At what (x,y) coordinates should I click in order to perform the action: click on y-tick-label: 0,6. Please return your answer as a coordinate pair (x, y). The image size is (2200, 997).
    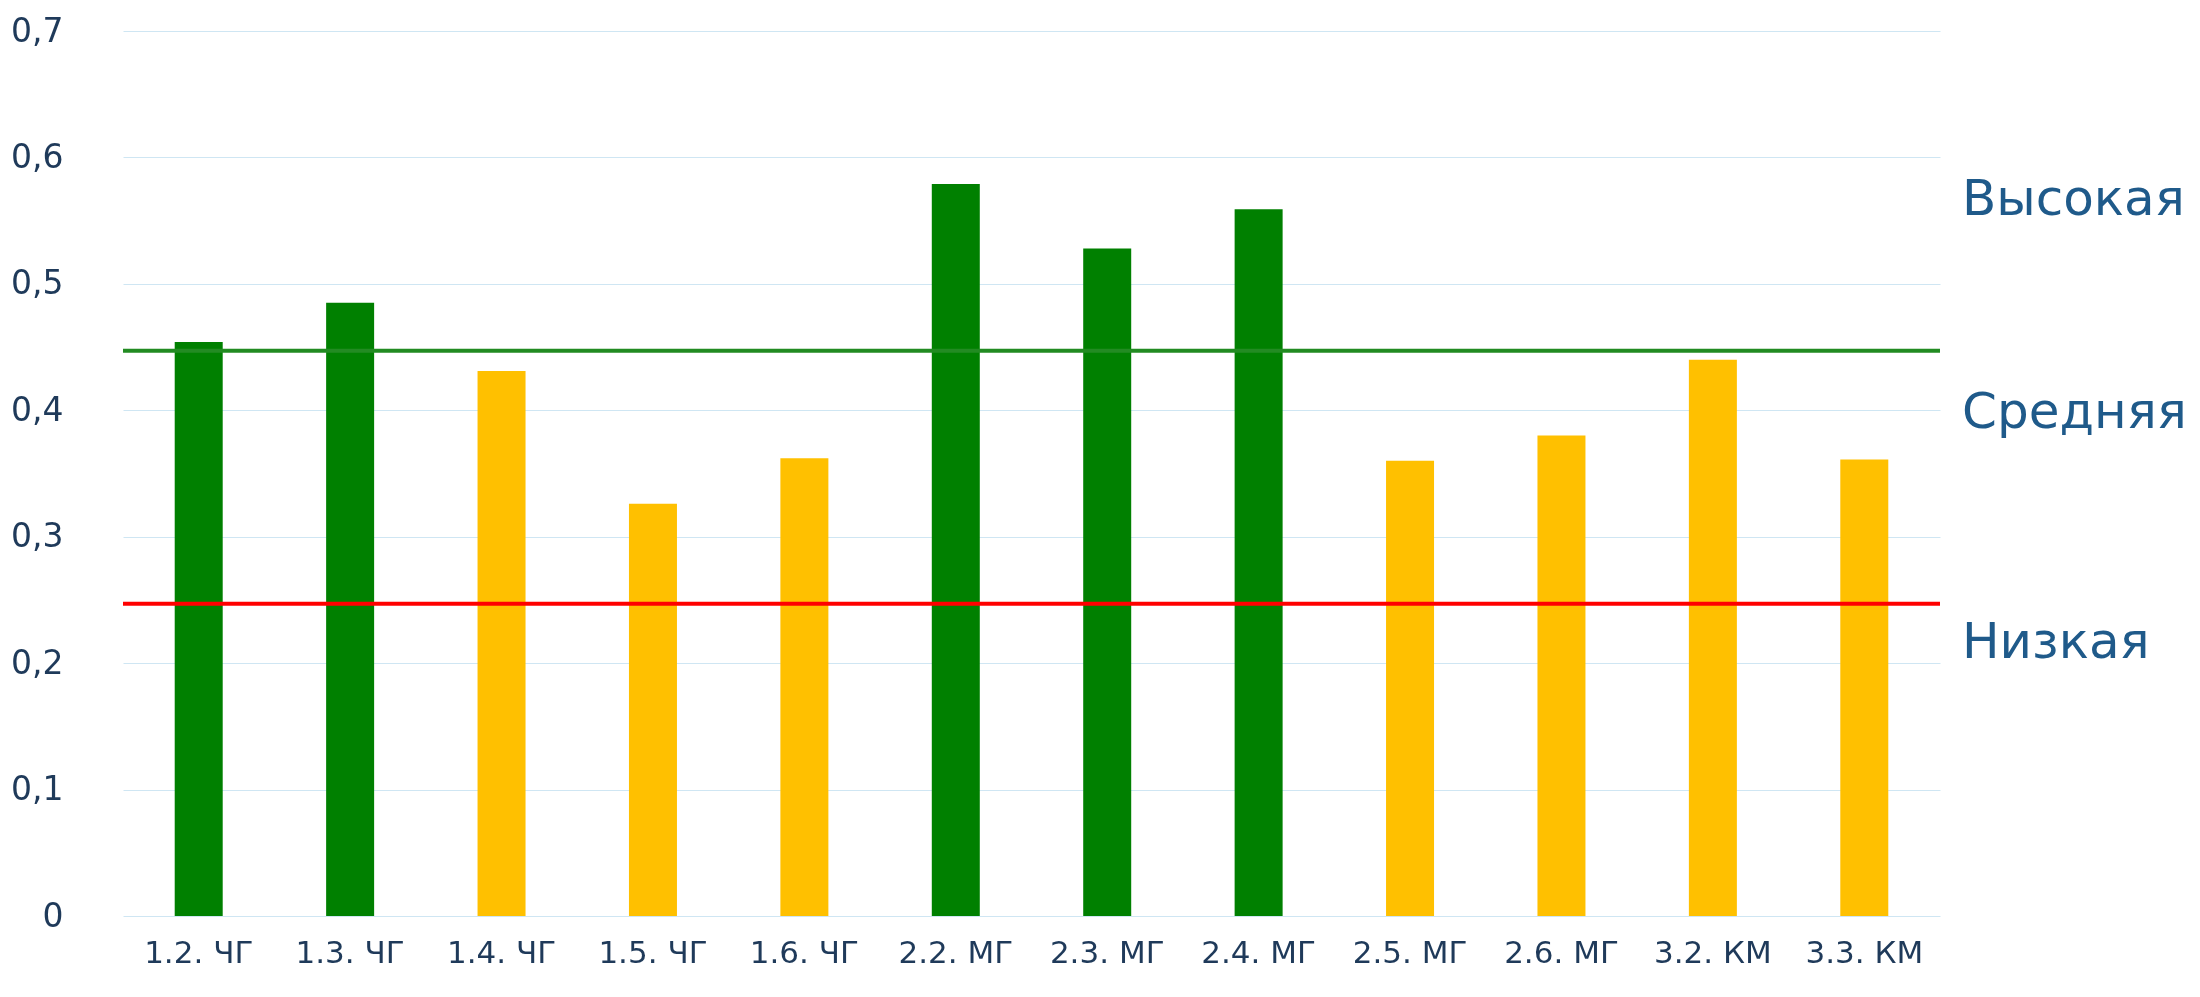
    Looking at the image, I should click on (37, 156).